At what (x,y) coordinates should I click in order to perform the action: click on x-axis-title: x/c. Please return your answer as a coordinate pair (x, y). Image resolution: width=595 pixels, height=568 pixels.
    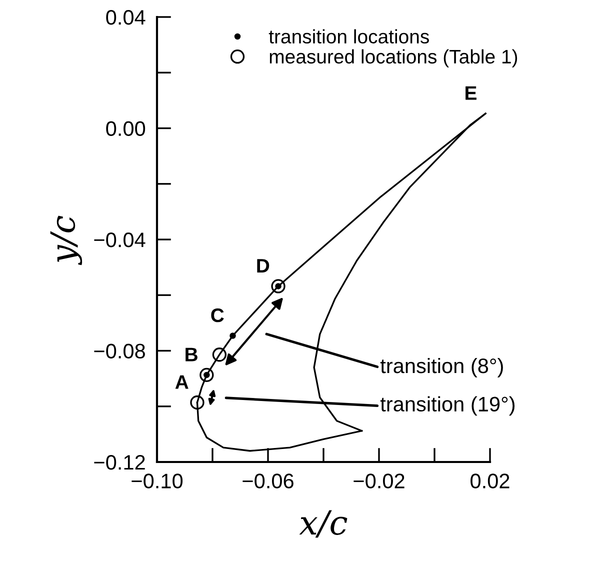
    Looking at the image, I should click on (323, 524).